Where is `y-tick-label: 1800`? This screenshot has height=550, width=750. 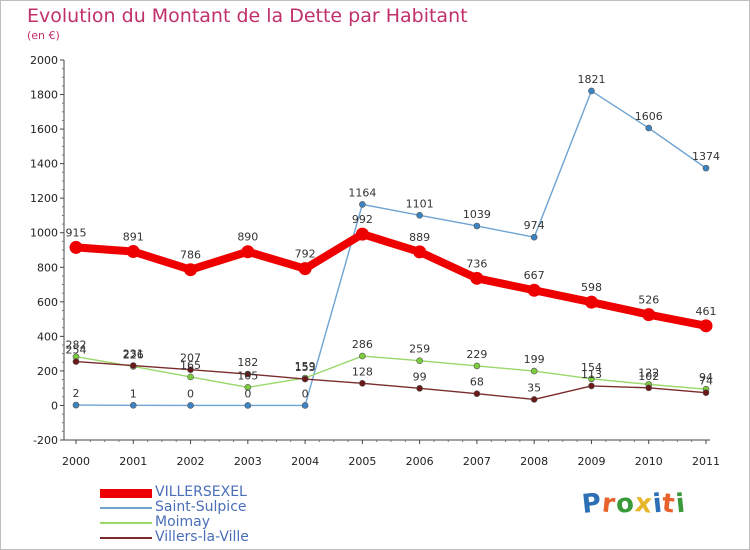
y-tick-label: 1800 is located at coordinates (44, 95).